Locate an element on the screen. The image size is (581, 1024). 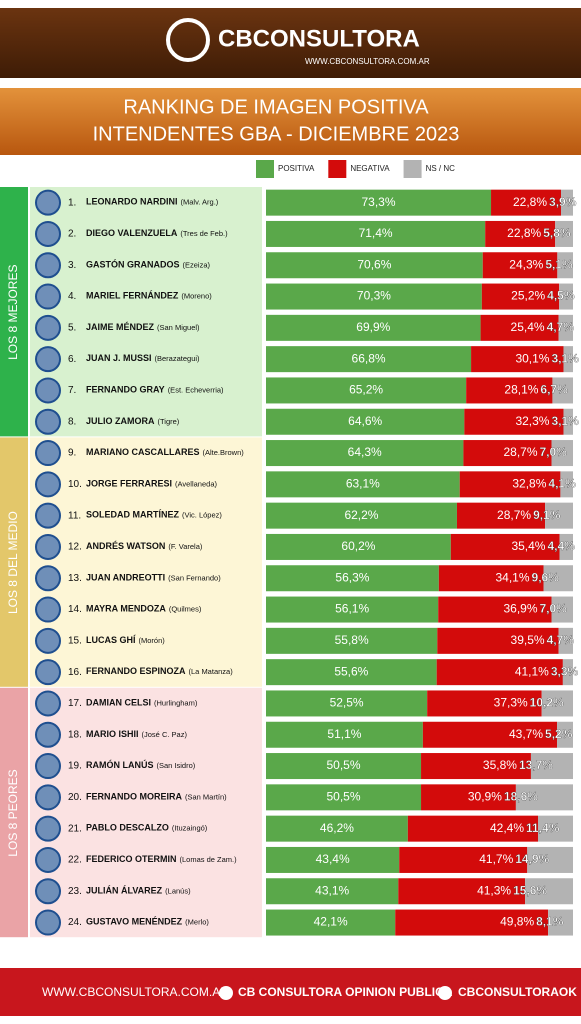
value-label: 4,4% is located at coordinates (561, 546).